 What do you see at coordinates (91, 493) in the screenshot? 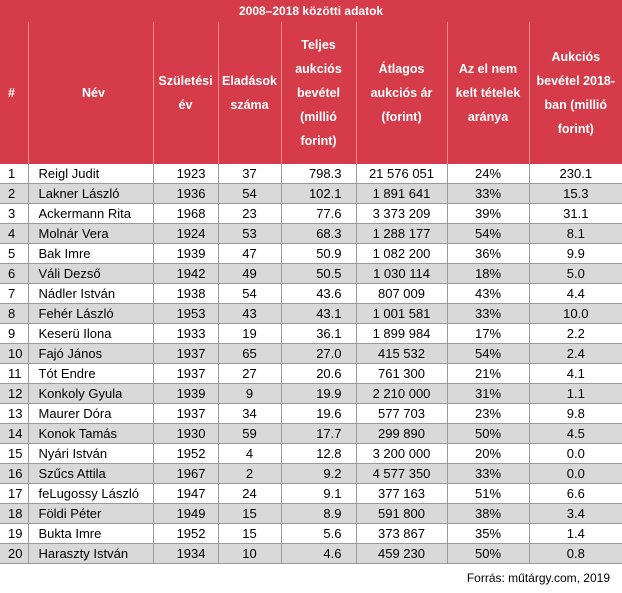
I see `artist-name: feLugossy László` at bounding box center [91, 493].